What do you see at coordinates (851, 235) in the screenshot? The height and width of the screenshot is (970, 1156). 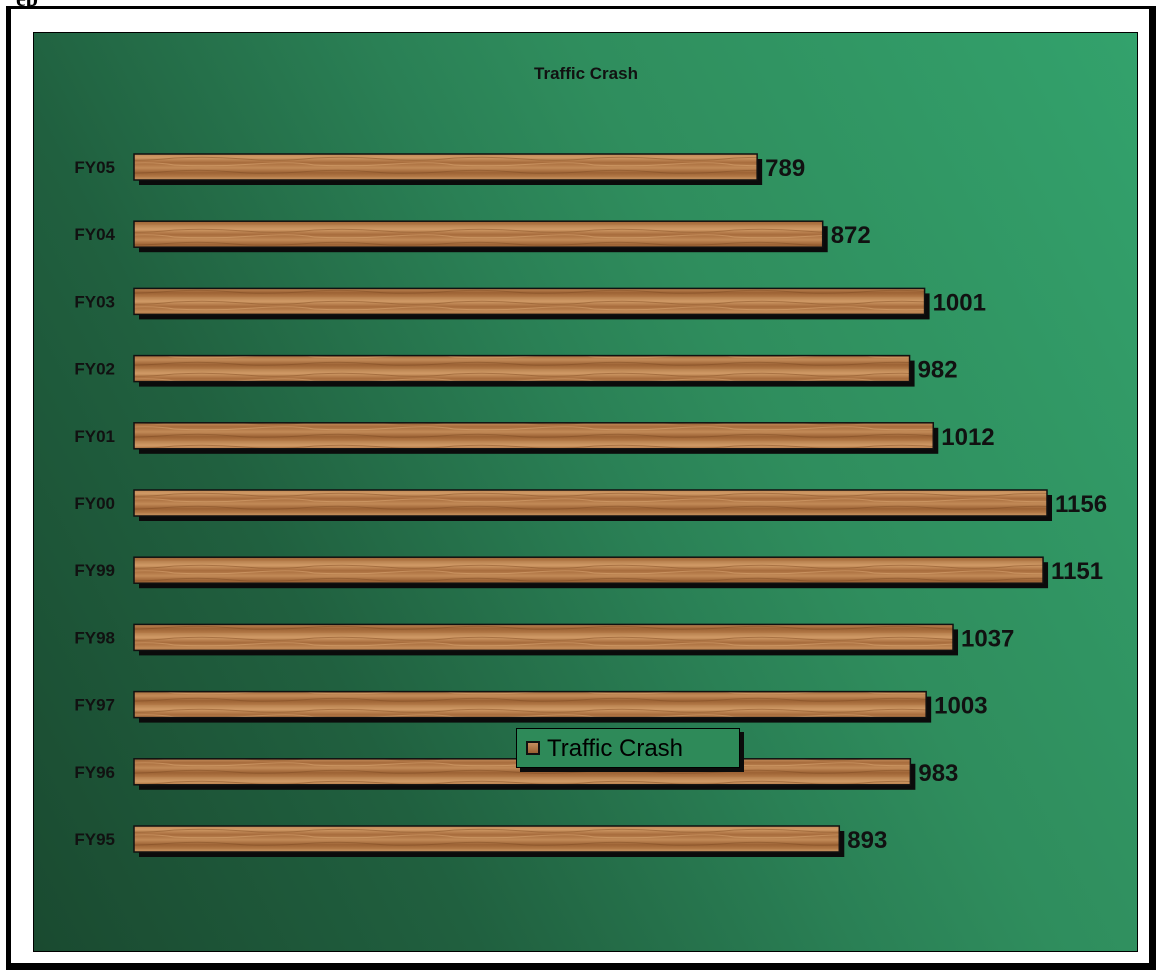 I see `bar-value-label: 872` at bounding box center [851, 235].